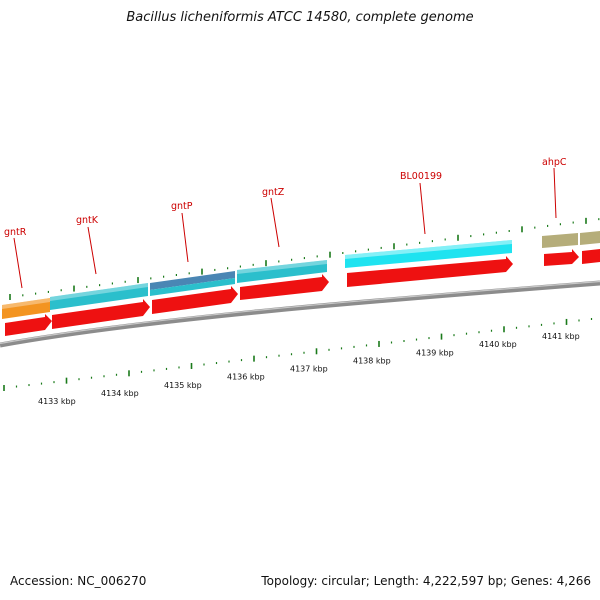 The image size is (600, 600). What do you see at coordinates (99, 296) in the screenshot?
I see `feature-gntK` at bounding box center [99, 296].